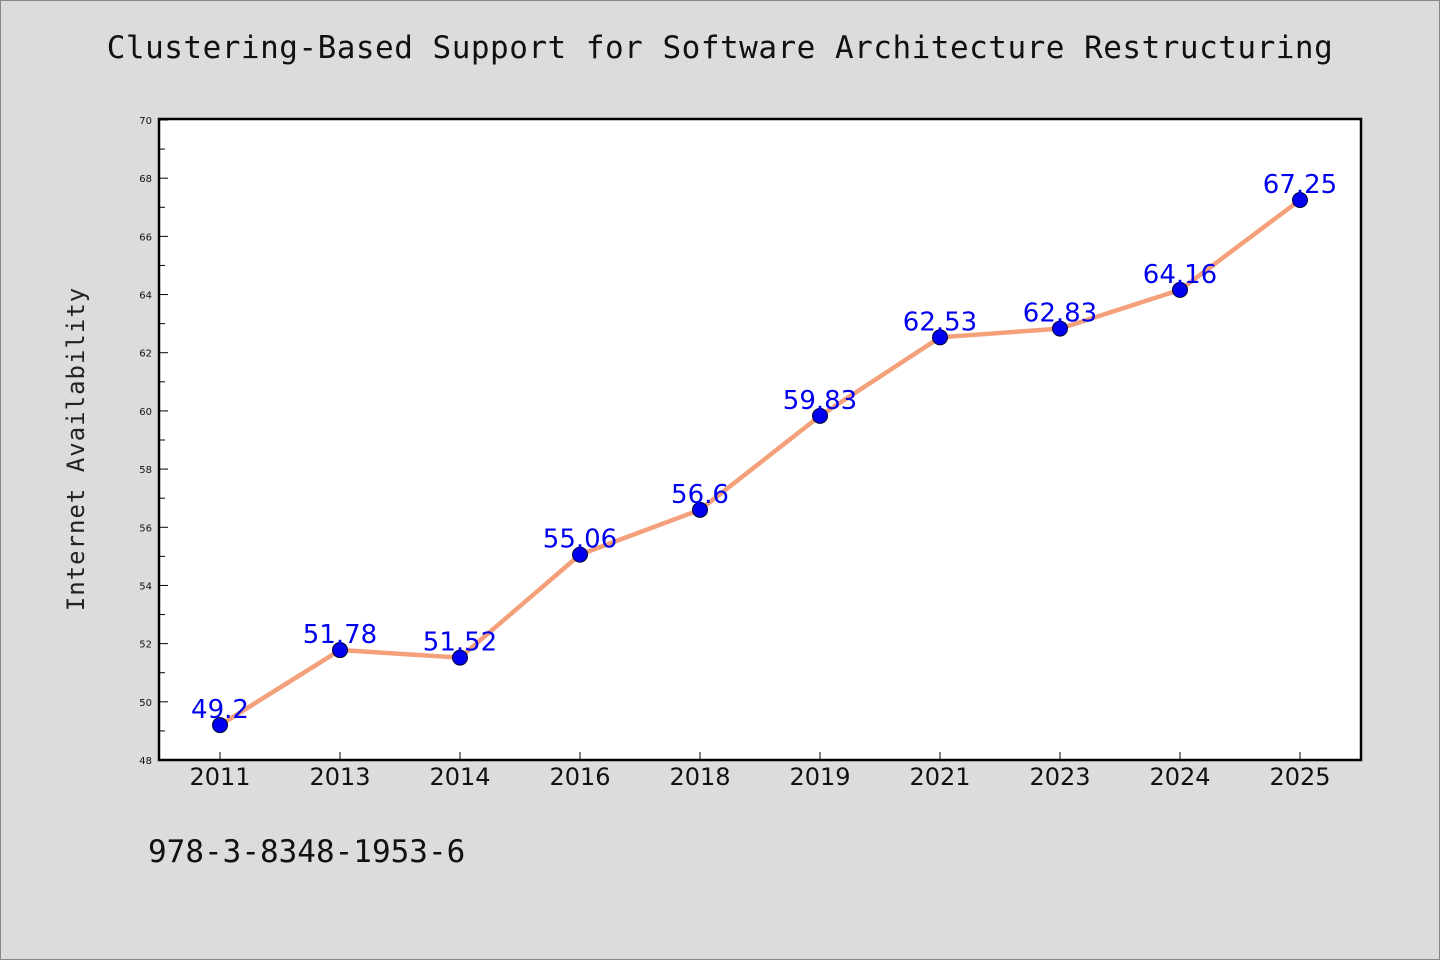  Describe the element at coordinates (145, 354) in the screenshot. I see `y-tick-label: 62` at that location.